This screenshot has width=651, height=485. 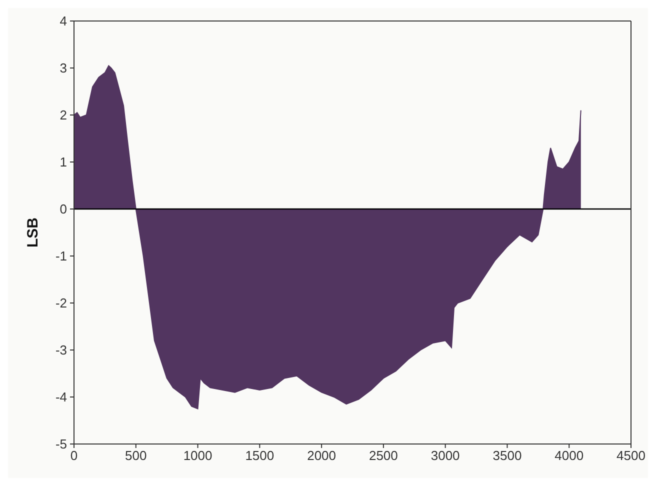 What do you see at coordinates (61, 444) in the screenshot?
I see `y-tick-label: -5` at bounding box center [61, 444].